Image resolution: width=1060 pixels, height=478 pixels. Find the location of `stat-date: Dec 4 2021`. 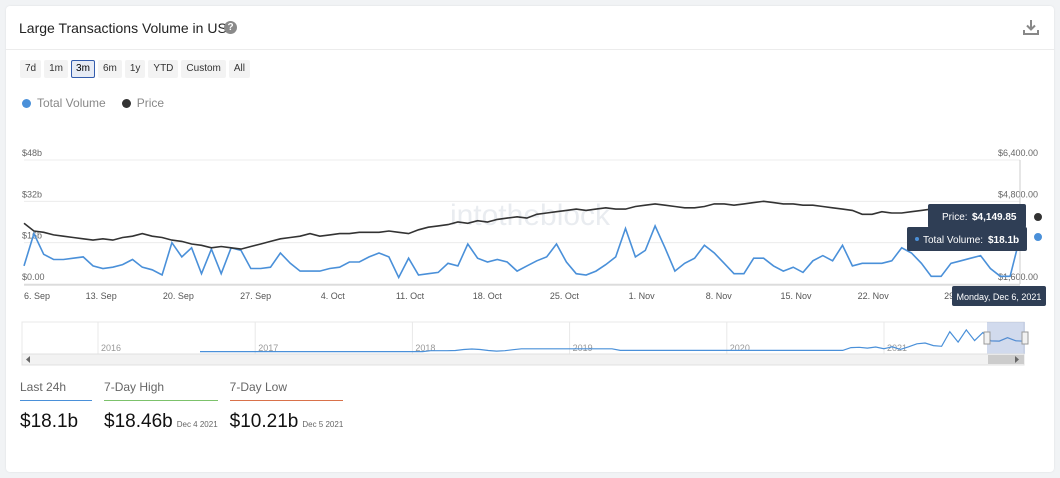

stat-date: Dec 4 2021 is located at coordinates (197, 424).